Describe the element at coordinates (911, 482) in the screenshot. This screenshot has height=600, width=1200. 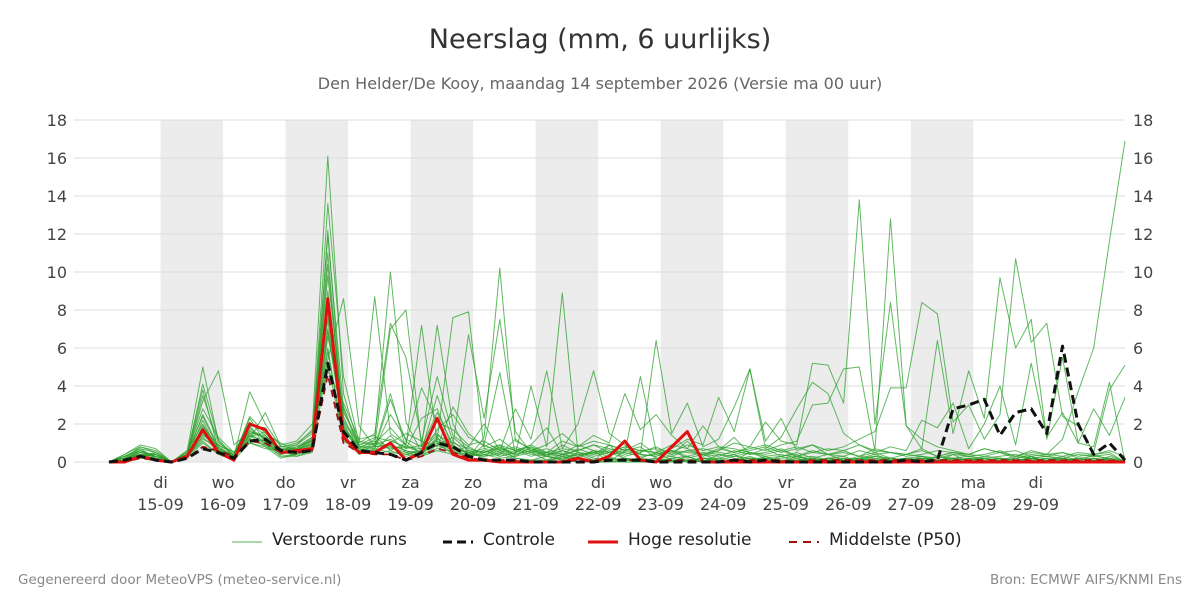
I see `x-tick-day-12: zo` at that location.